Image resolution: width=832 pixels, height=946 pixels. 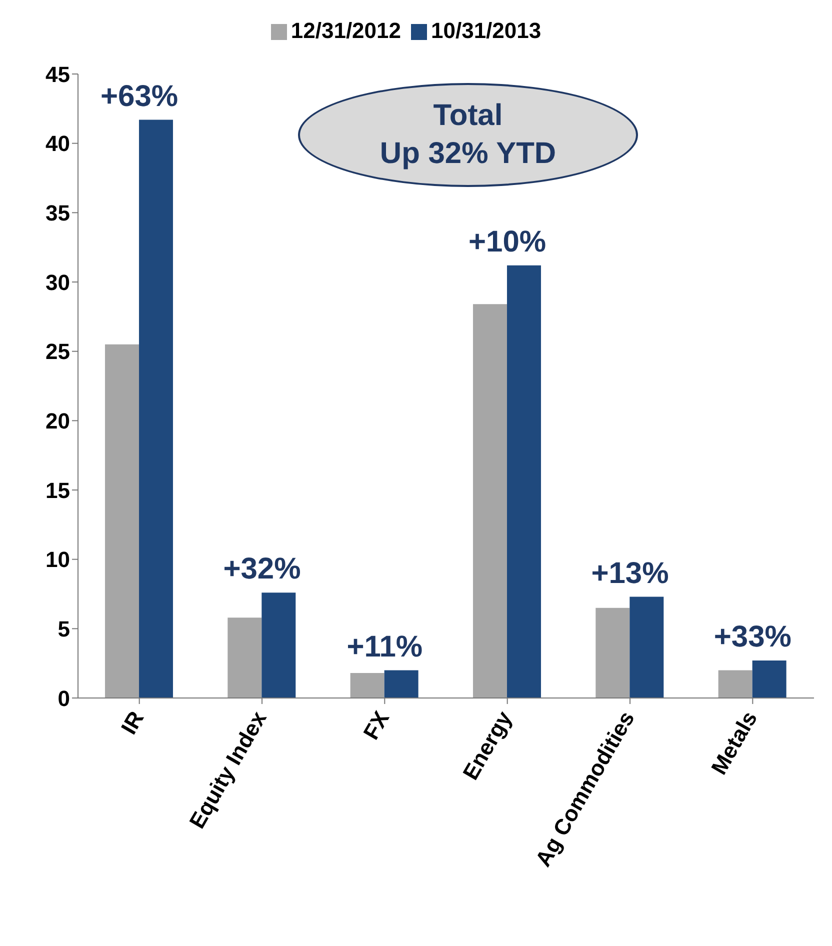 I want to click on annotation: +13%, so click(x=630, y=573).